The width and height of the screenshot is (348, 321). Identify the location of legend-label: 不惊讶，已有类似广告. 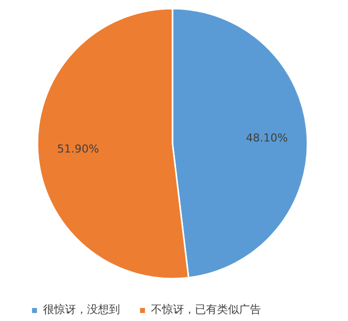
(206, 309).